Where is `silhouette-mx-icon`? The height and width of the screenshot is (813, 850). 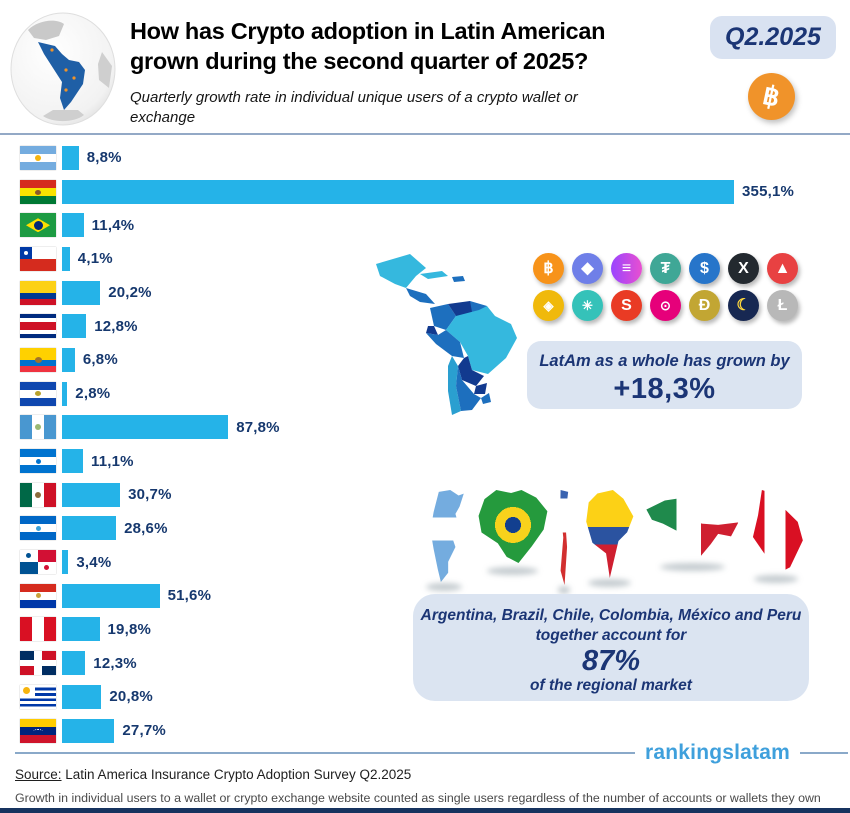
silhouette-mx-icon is located at coordinates (692, 529).